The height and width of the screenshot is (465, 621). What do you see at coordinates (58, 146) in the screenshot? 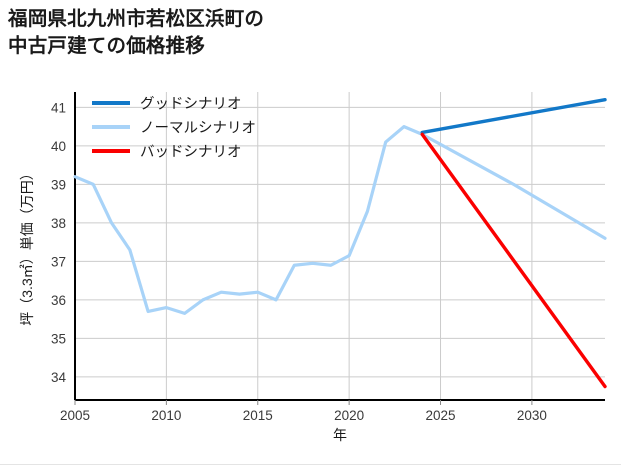
I see `svg-text: 40` at bounding box center [58, 146].